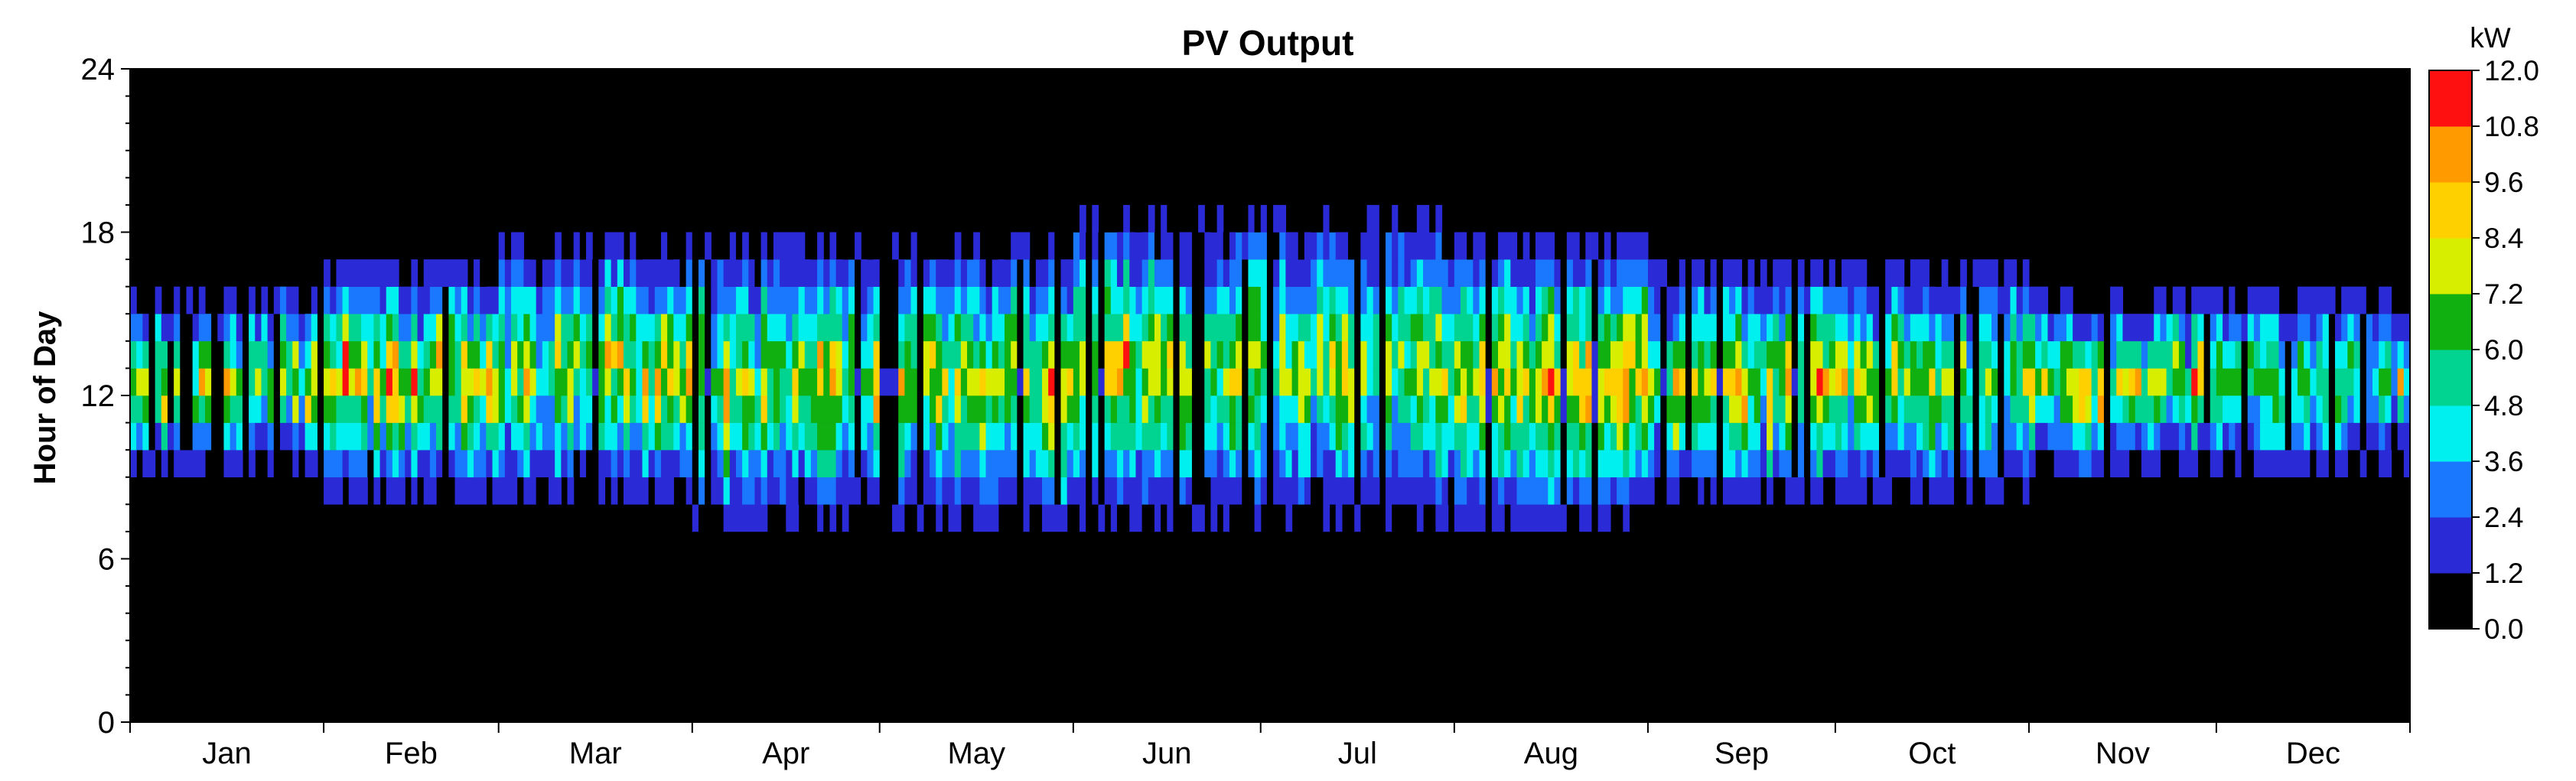 The width and height of the screenshot is (2576, 781). What do you see at coordinates (2484, 350) in the screenshot?
I see `colorbar: 0.01.22.43.64.86.07.28.49.610.812.0` at bounding box center [2484, 350].